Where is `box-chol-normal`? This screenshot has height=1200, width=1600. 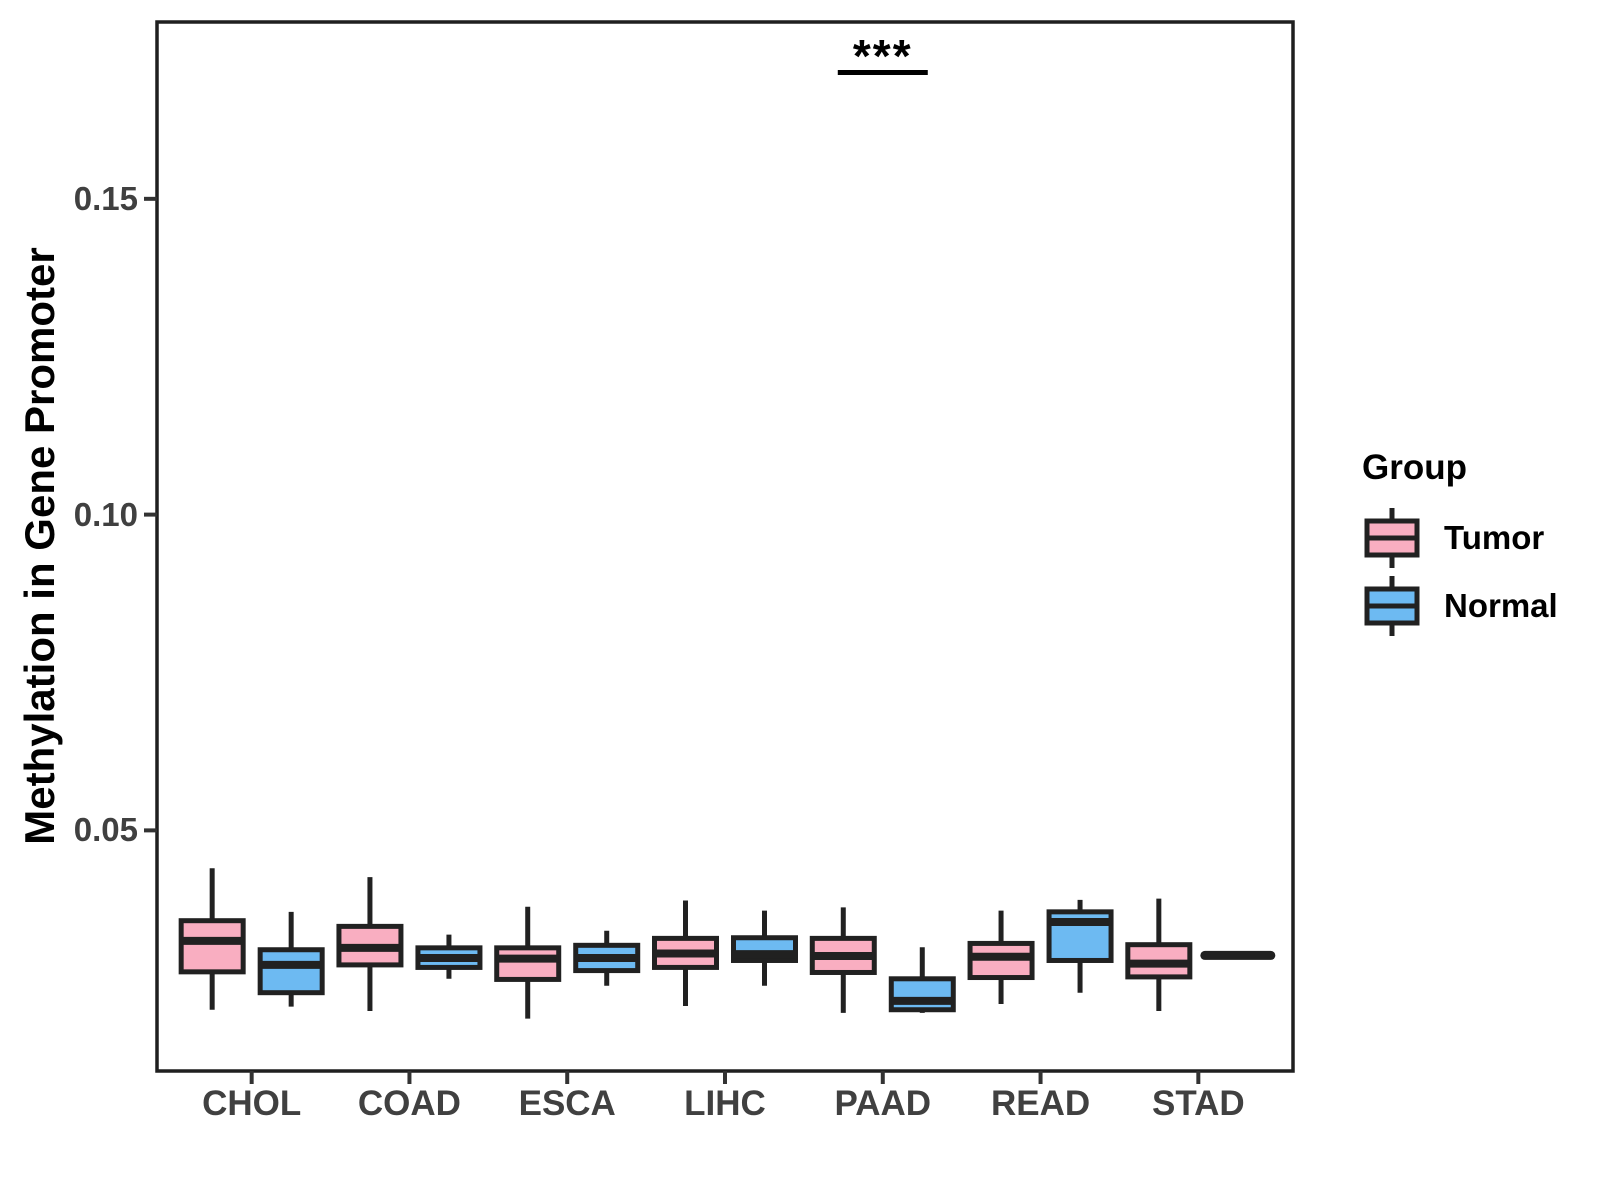
box-chol-normal is located at coordinates (291, 971).